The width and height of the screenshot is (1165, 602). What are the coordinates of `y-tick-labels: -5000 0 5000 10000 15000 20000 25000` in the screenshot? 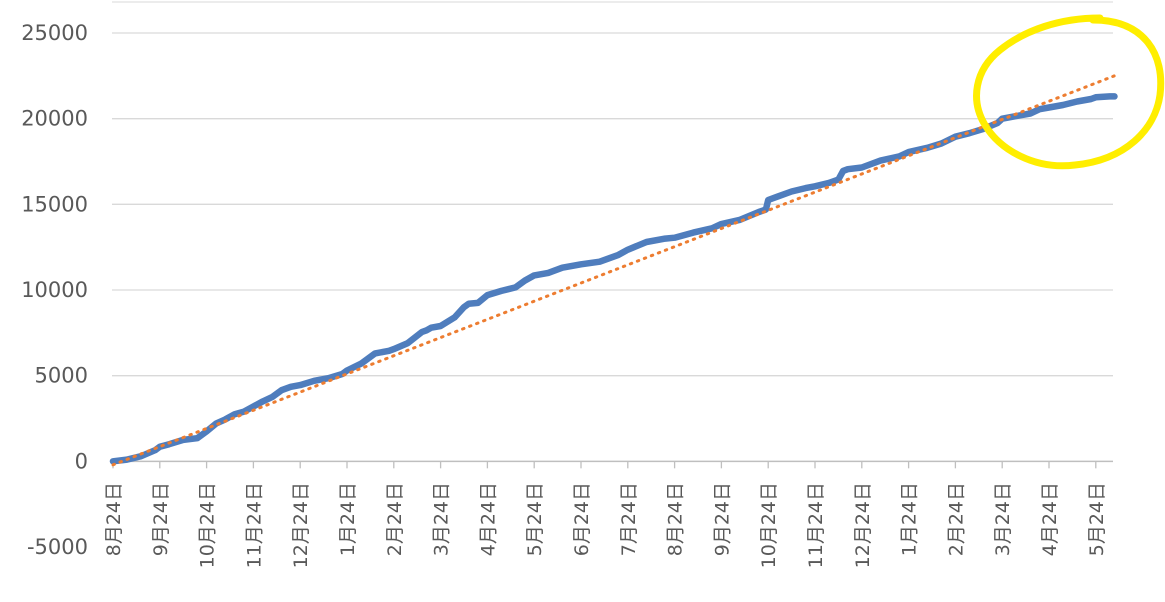 It's located at (54, 290).